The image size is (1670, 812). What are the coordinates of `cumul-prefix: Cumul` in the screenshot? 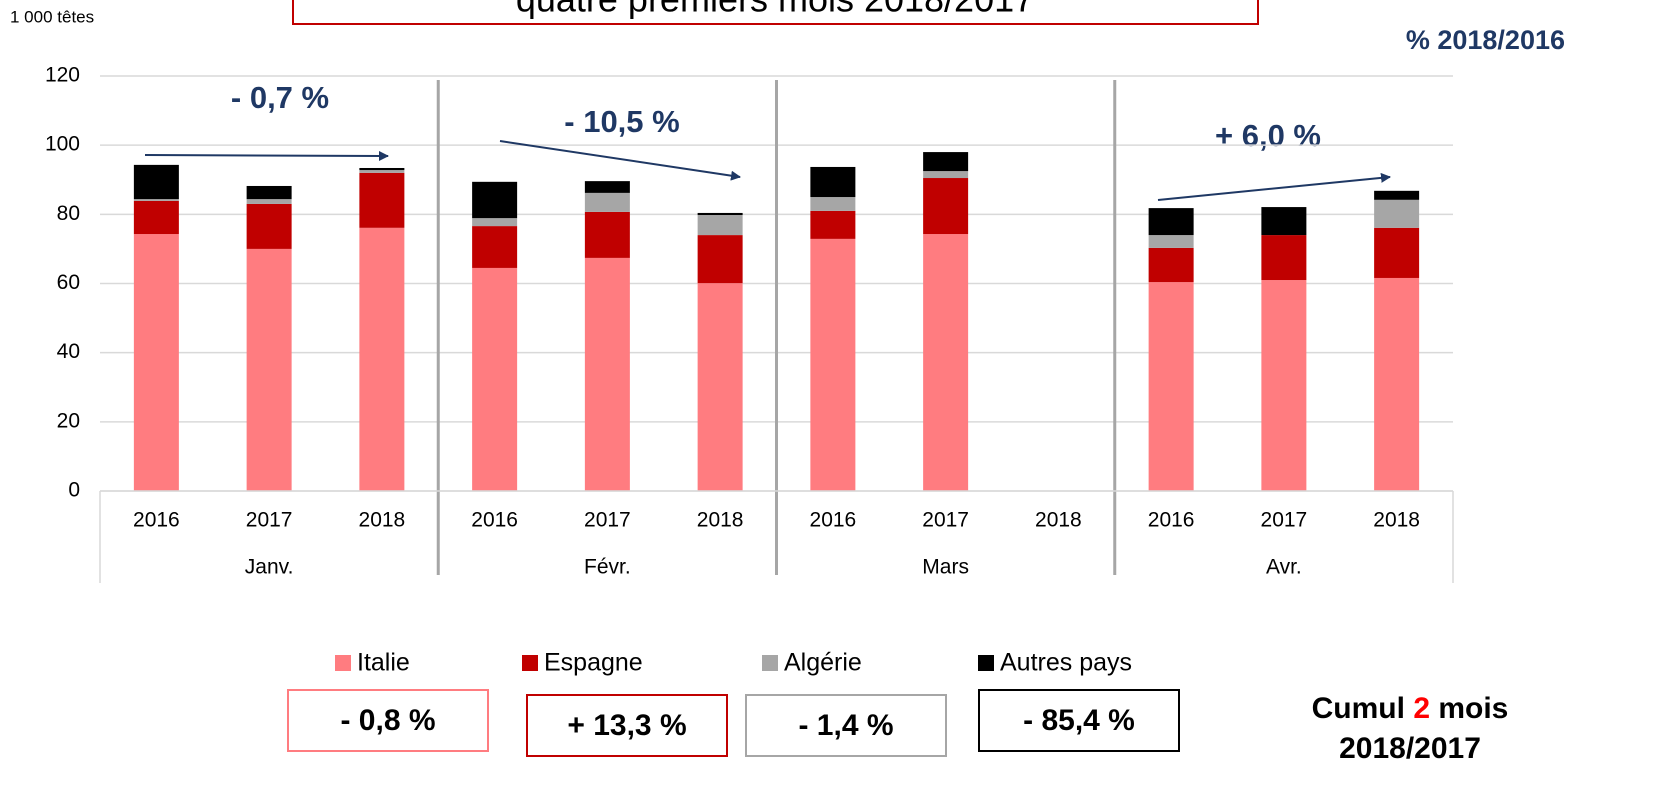 It's located at (1363, 708).